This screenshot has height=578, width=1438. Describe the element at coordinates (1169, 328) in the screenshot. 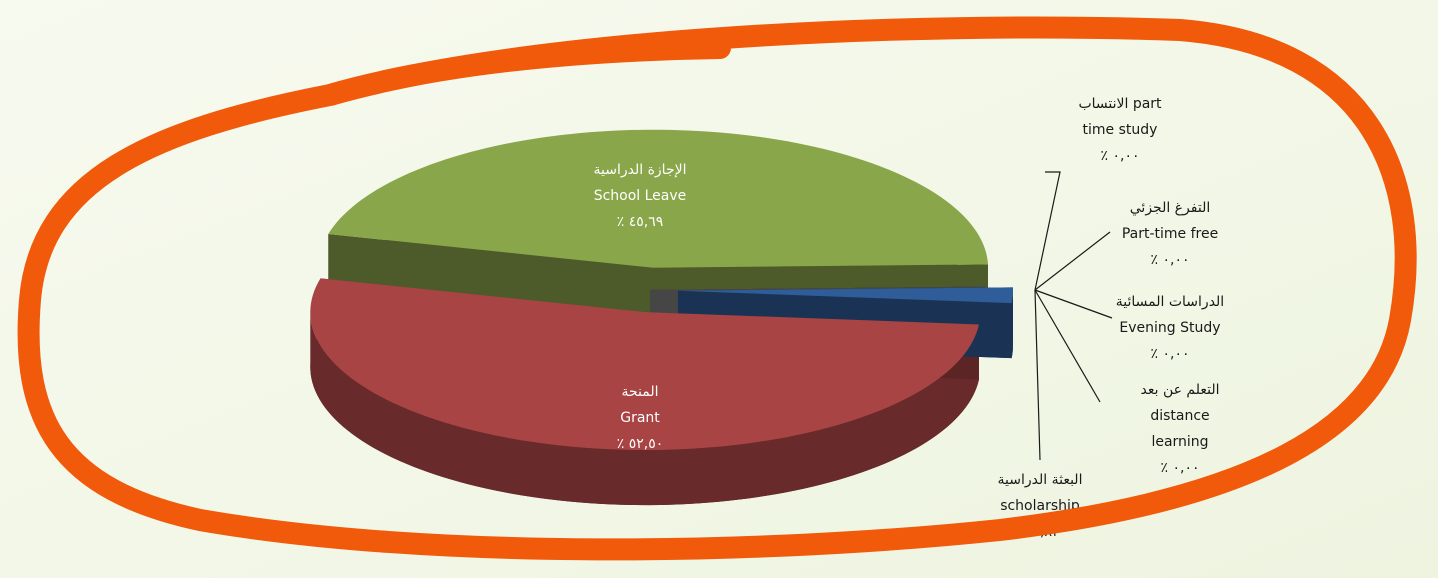

I see `category-label: Evening Study` at that location.